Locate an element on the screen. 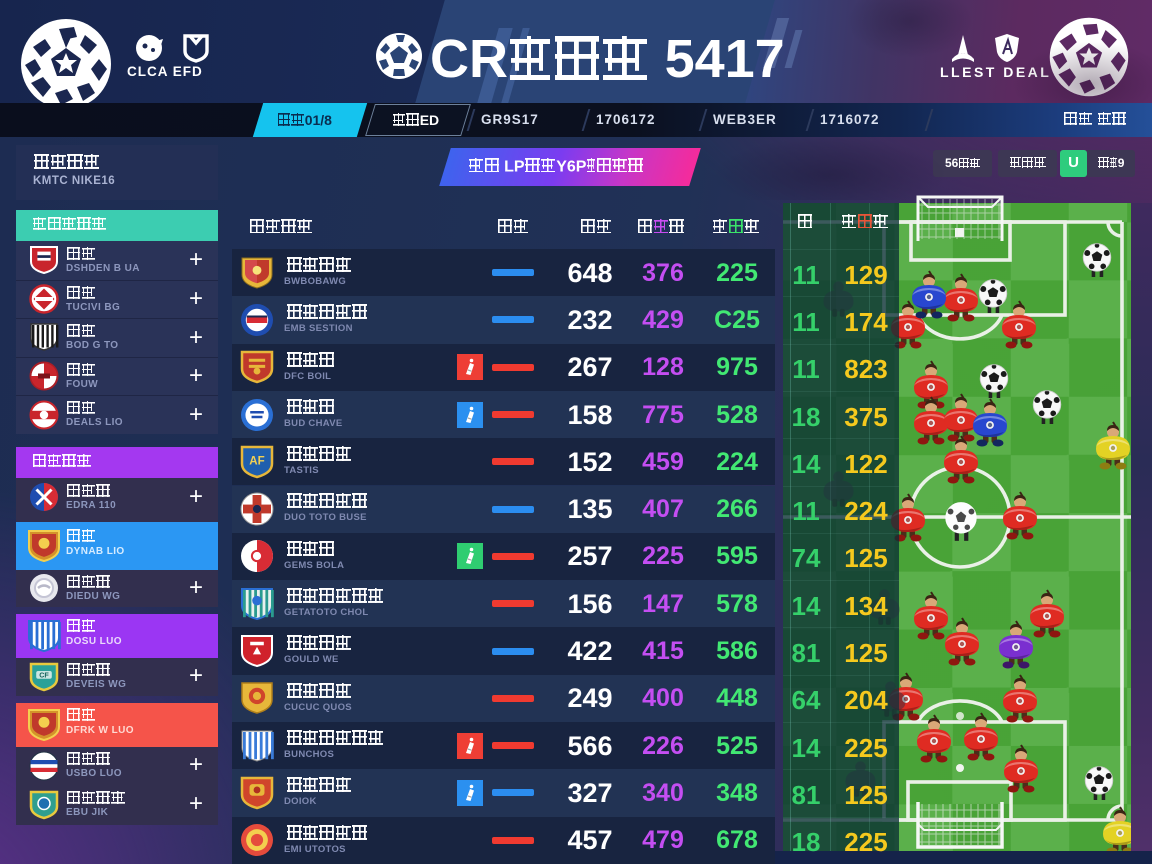  svg-text: CF is located at coordinates (44, 675).